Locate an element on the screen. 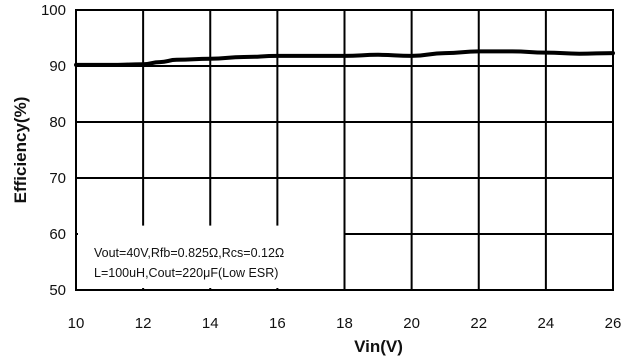 This screenshot has height=357, width=638. y-tick-label: 90 is located at coordinates (57, 66).